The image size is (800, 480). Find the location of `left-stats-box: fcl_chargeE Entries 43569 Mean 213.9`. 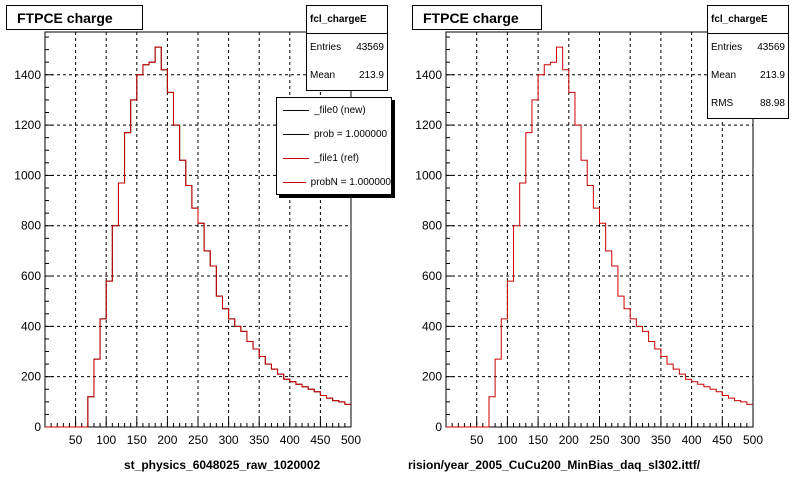

left-stats-box: fcl_chargeE Entries 43569 Mean 213.9 is located at coordinates (347, 48).